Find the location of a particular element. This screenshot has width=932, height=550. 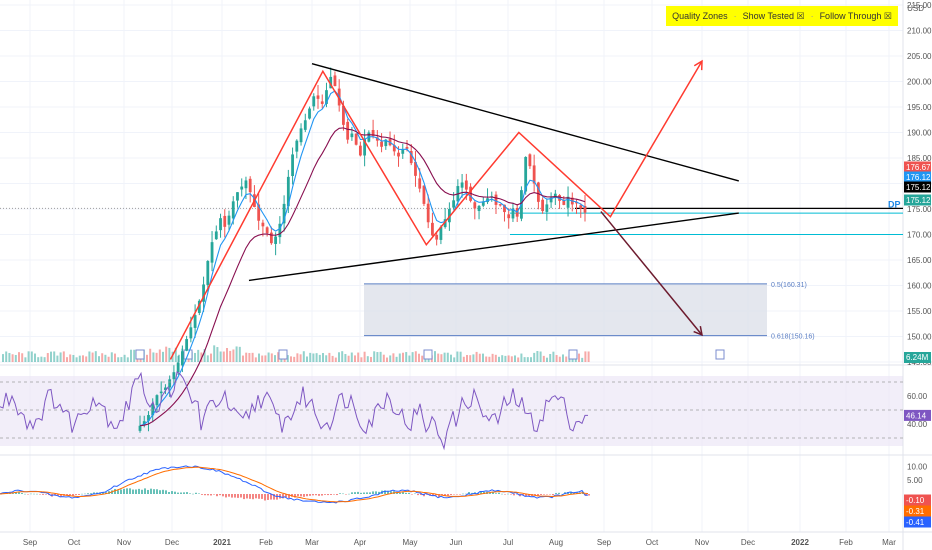

price-badge-label: 176.67 is located at coordinates (918, 167).